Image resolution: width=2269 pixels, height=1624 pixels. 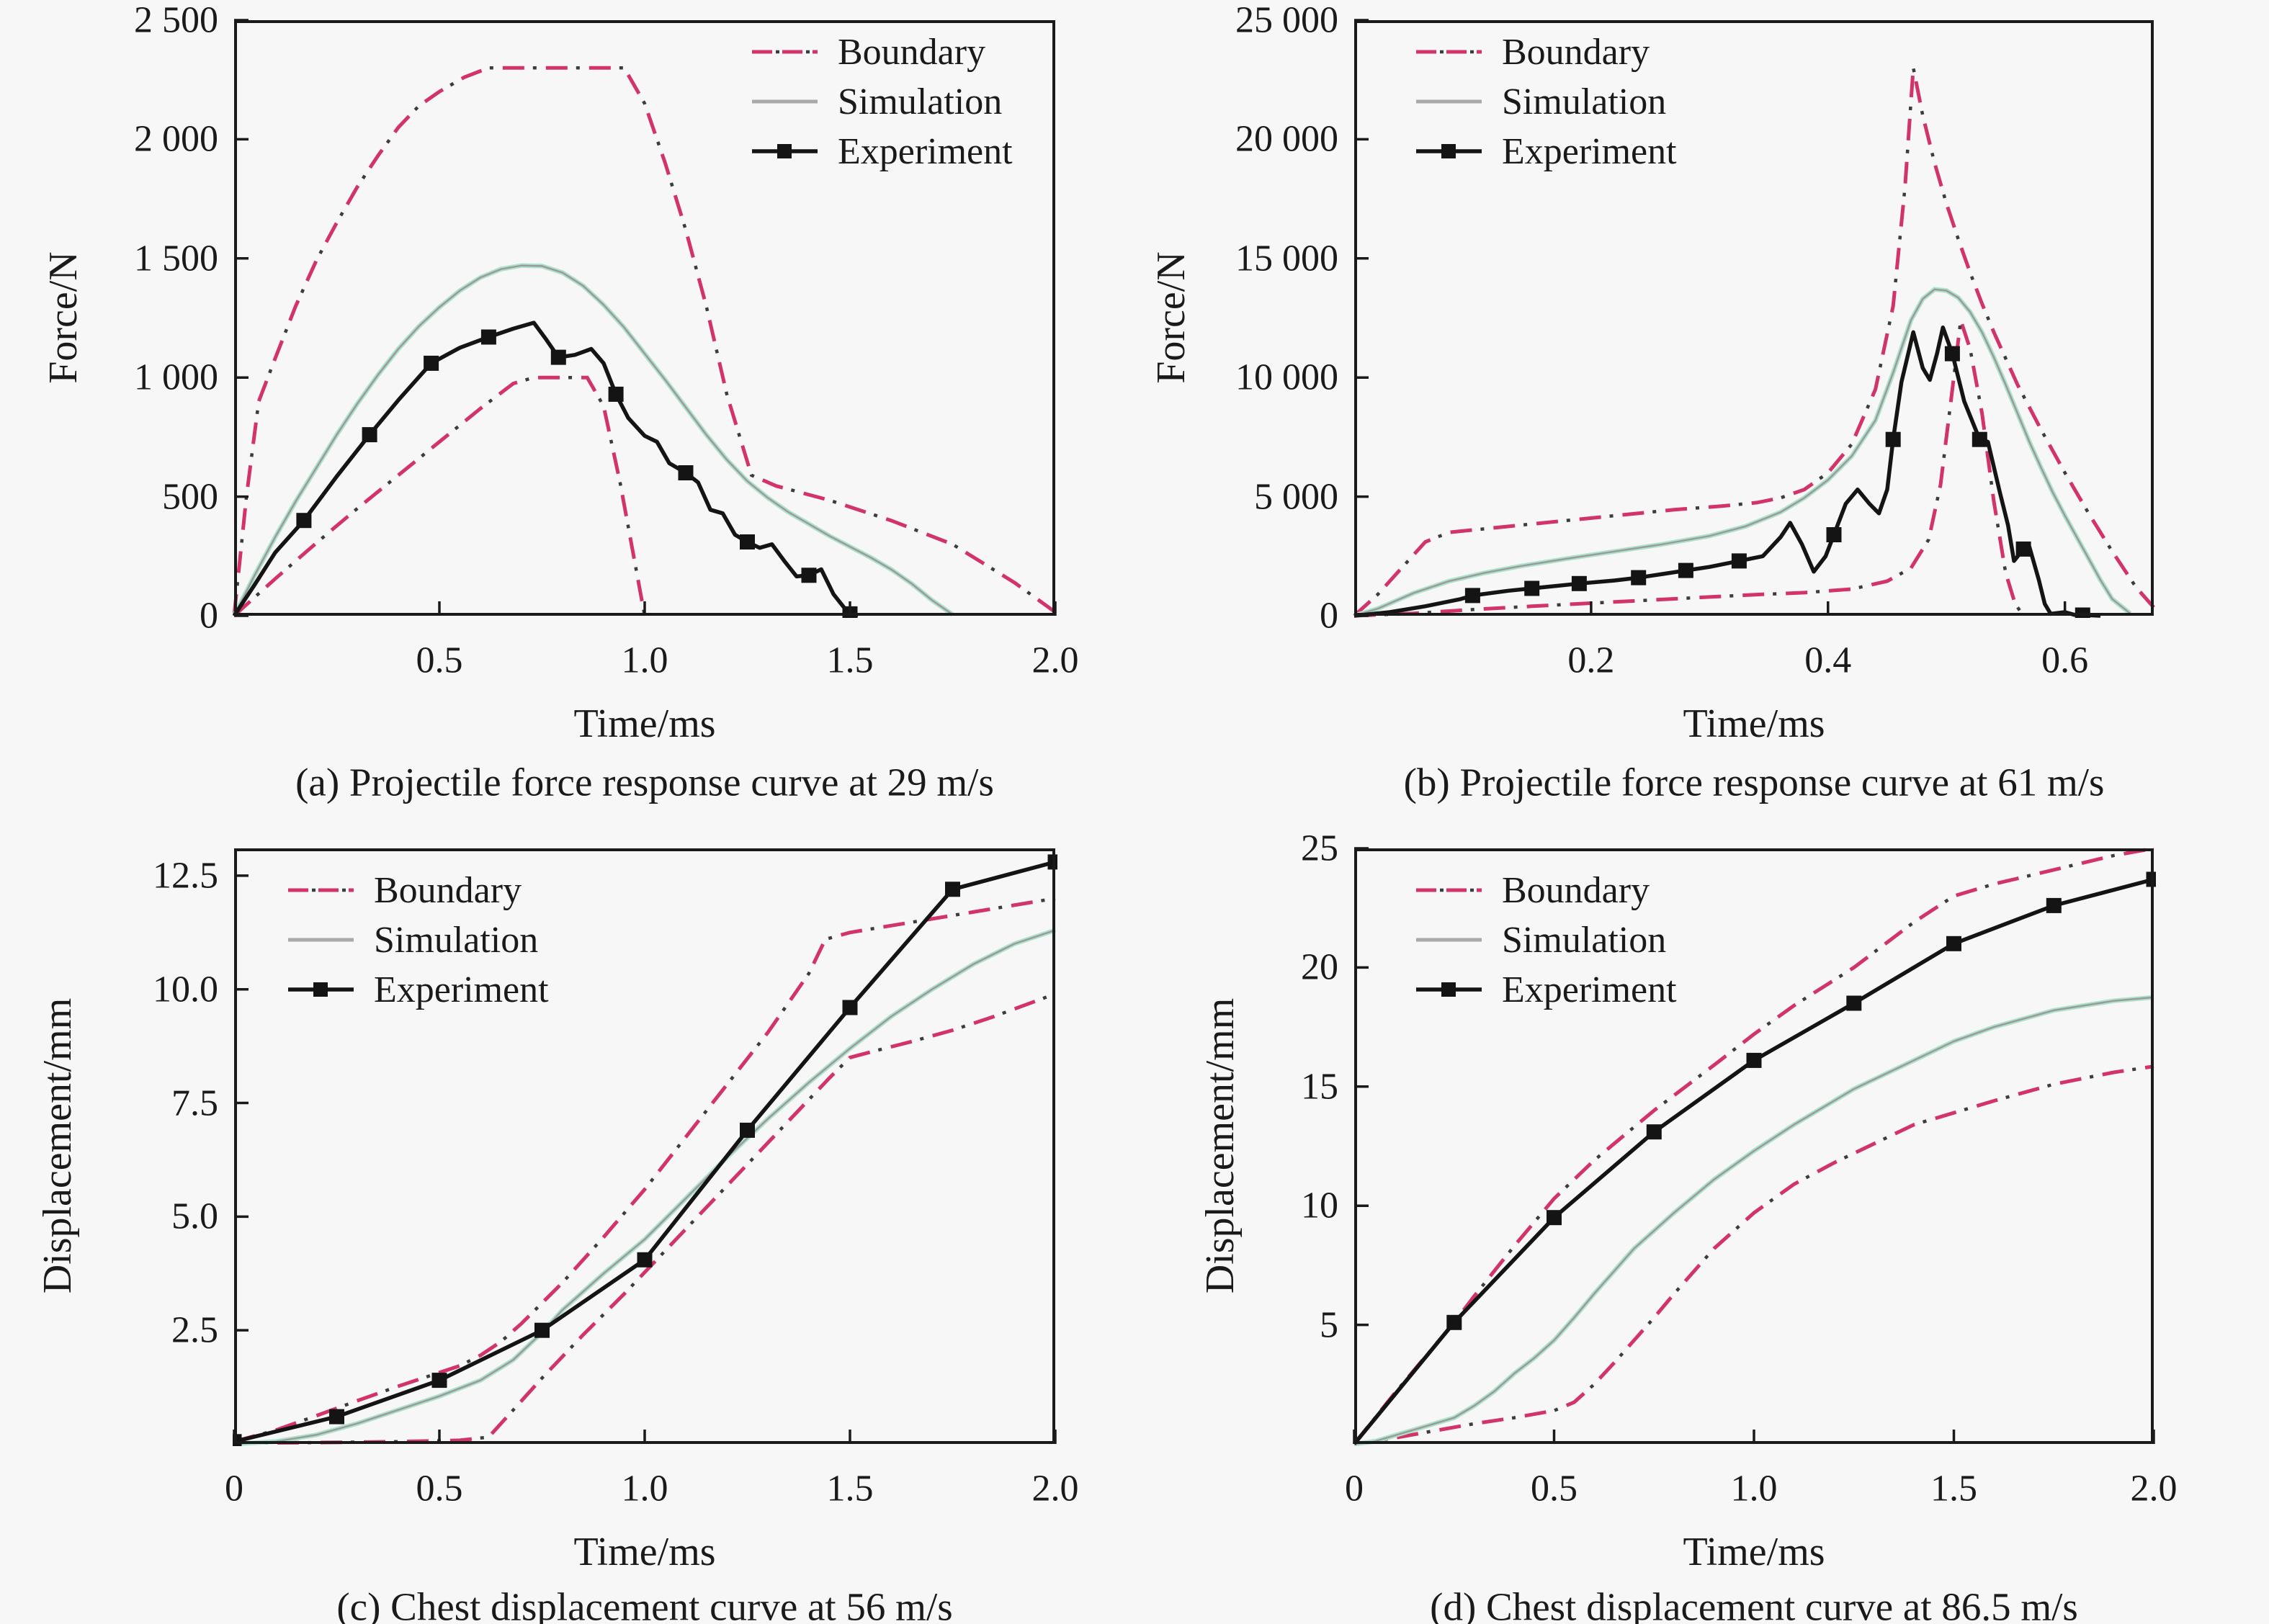 I want to click on y-tick-label: 5.0, so click(x=194, y=1216).